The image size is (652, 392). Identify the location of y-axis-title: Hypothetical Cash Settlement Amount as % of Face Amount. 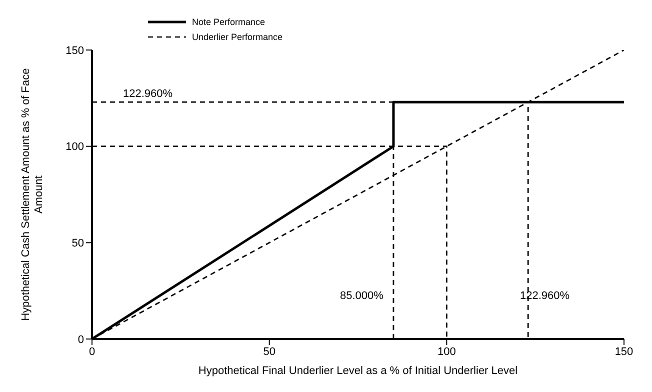
(32, 194).